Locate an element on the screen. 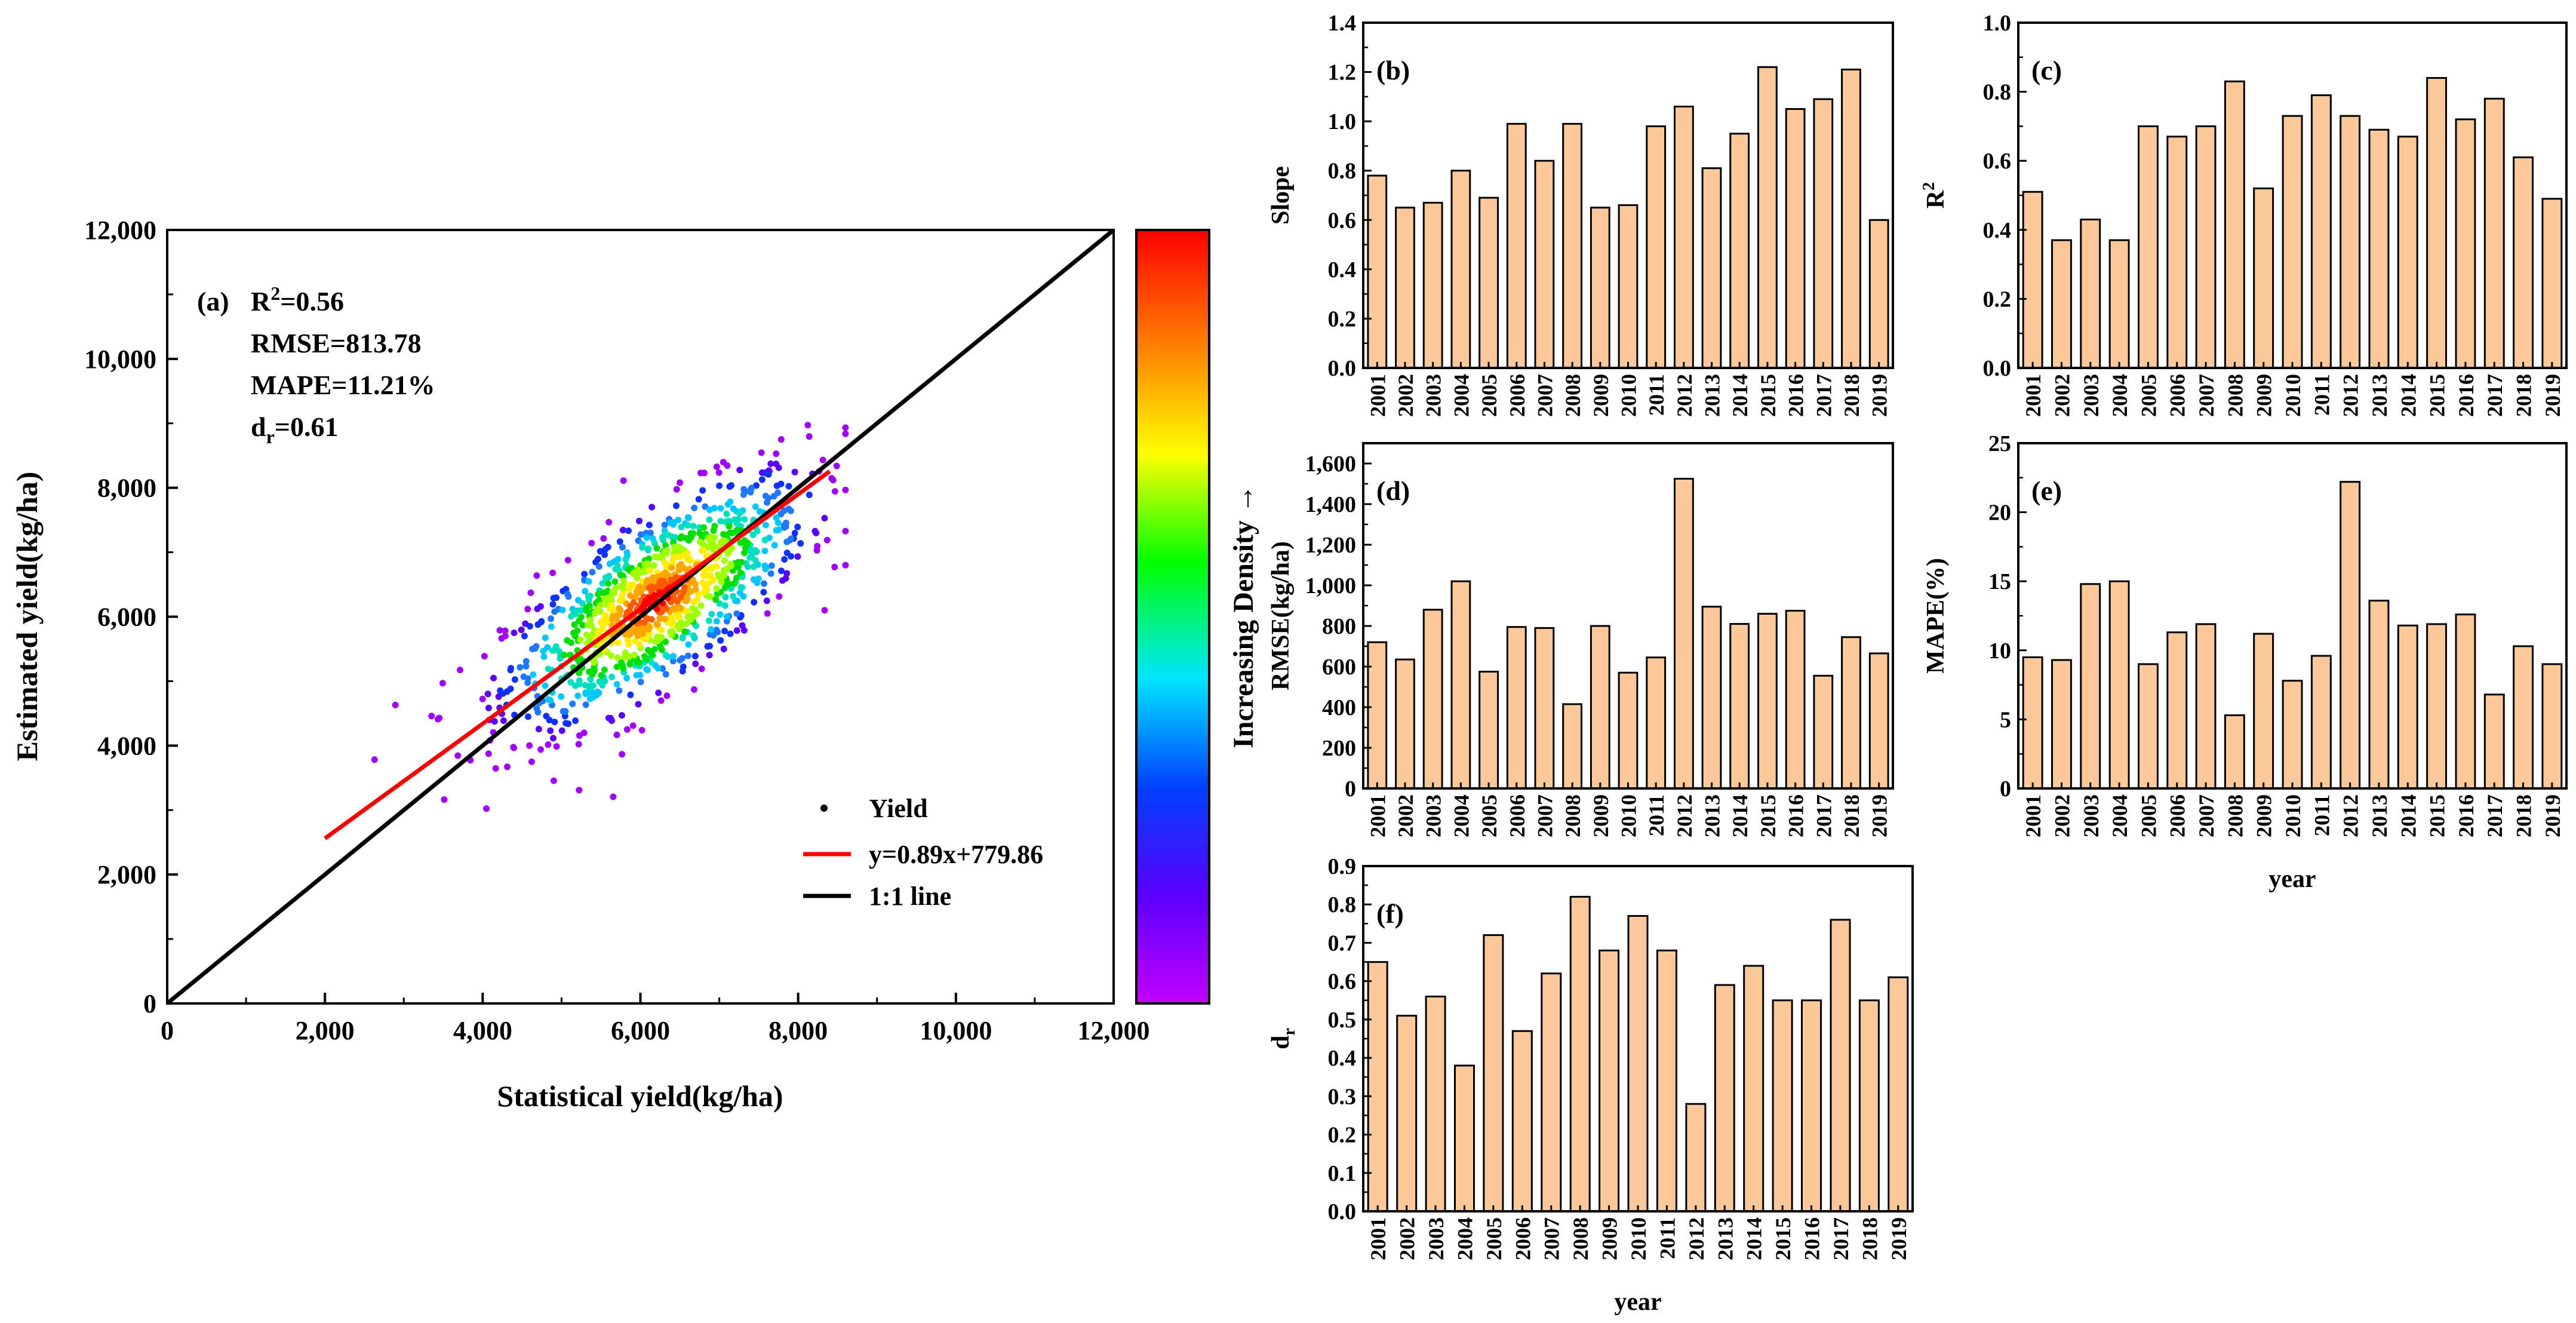  bar-b-2009 is located at coordinates (1600, 288).